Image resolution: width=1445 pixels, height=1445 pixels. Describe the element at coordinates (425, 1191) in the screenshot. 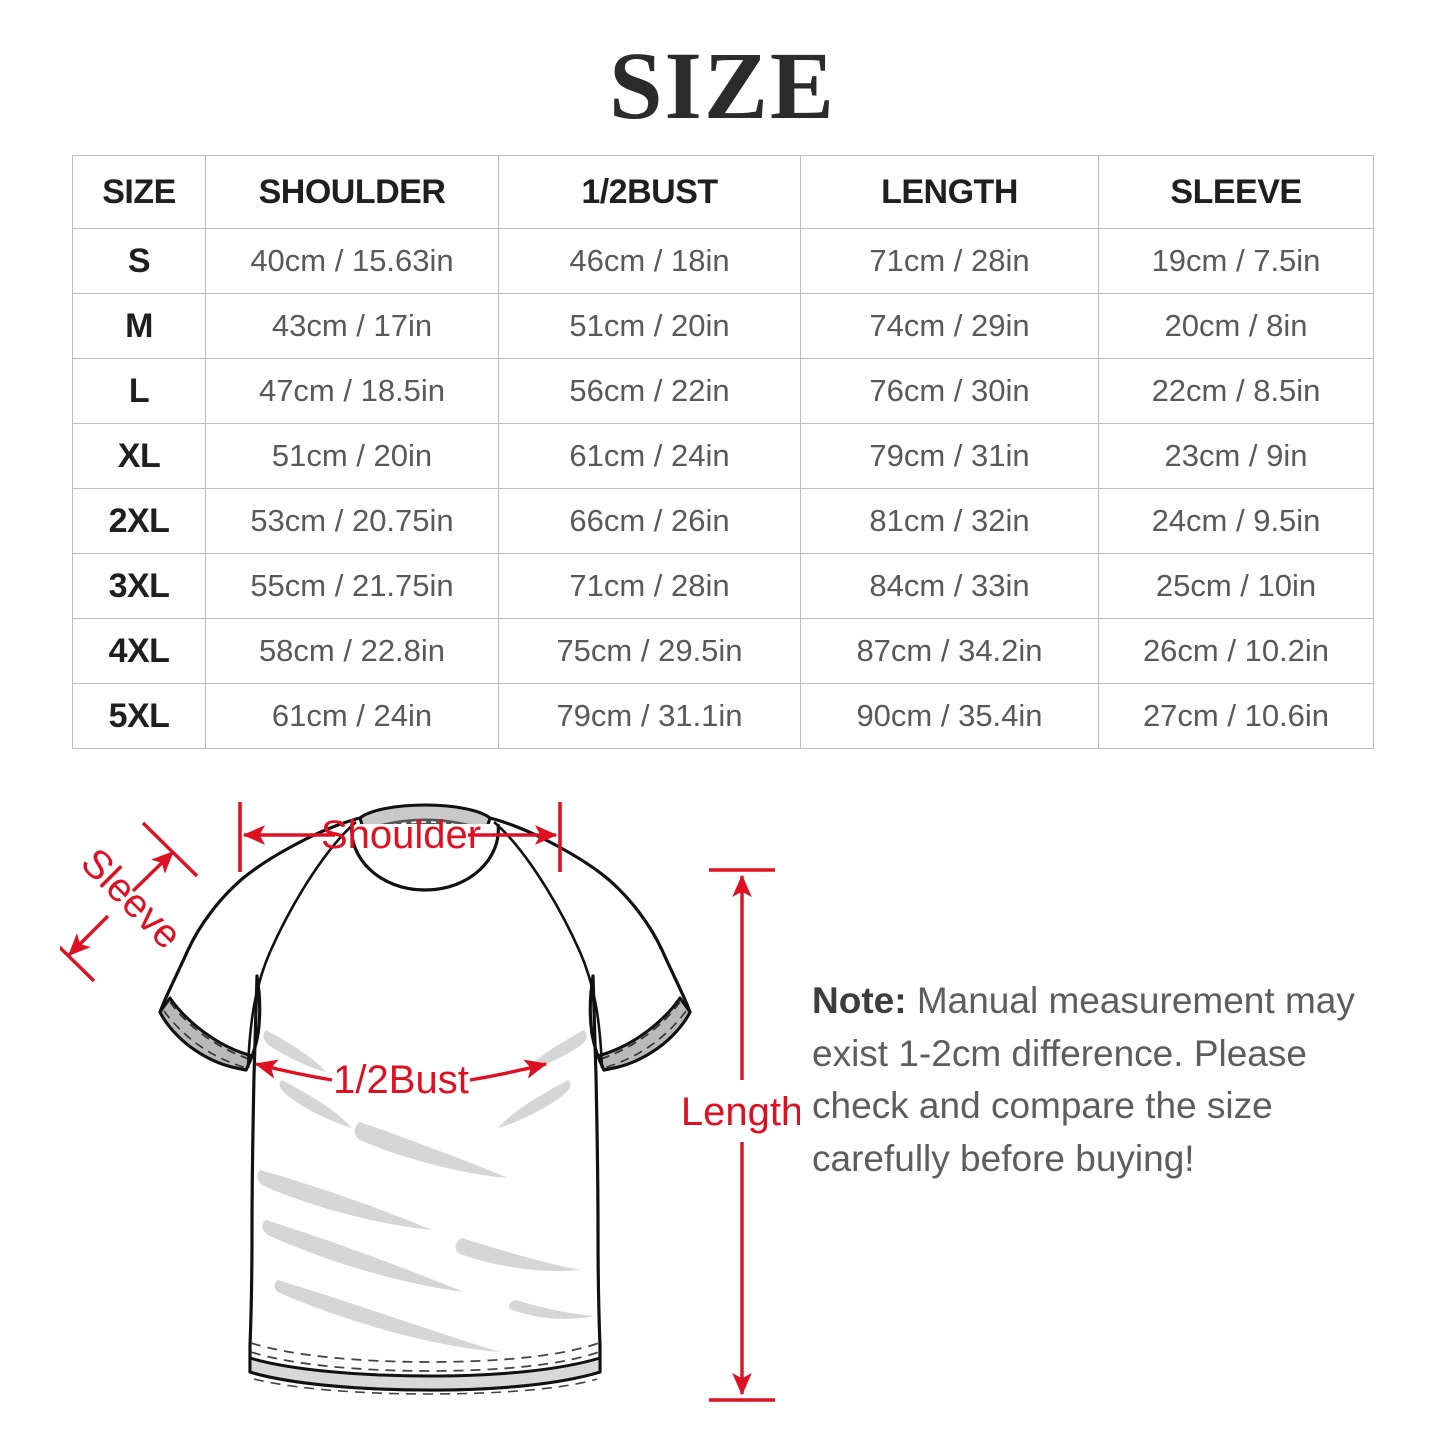

I see `fabric-shading` at that location.